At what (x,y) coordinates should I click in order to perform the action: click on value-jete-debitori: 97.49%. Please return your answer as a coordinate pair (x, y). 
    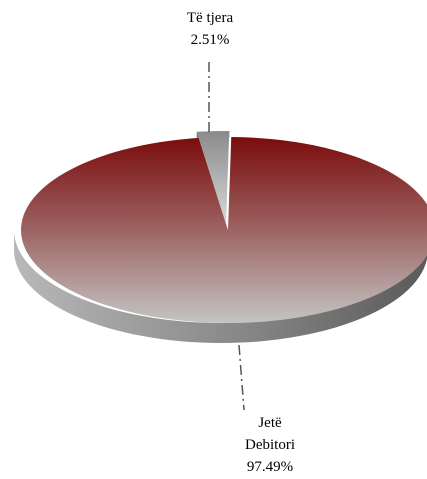
    Looking at the image, I should click on (270, 467).